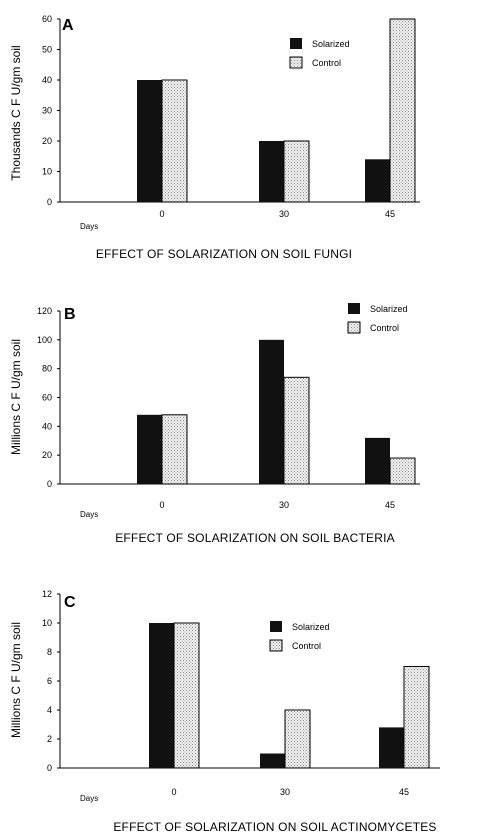 Image resolution: width=483 pixels, height=840 pixels. What do you see at coordinates (70, 314) in the screenshot?
I see `panel-letter: B` at bounding box center [70, 314].